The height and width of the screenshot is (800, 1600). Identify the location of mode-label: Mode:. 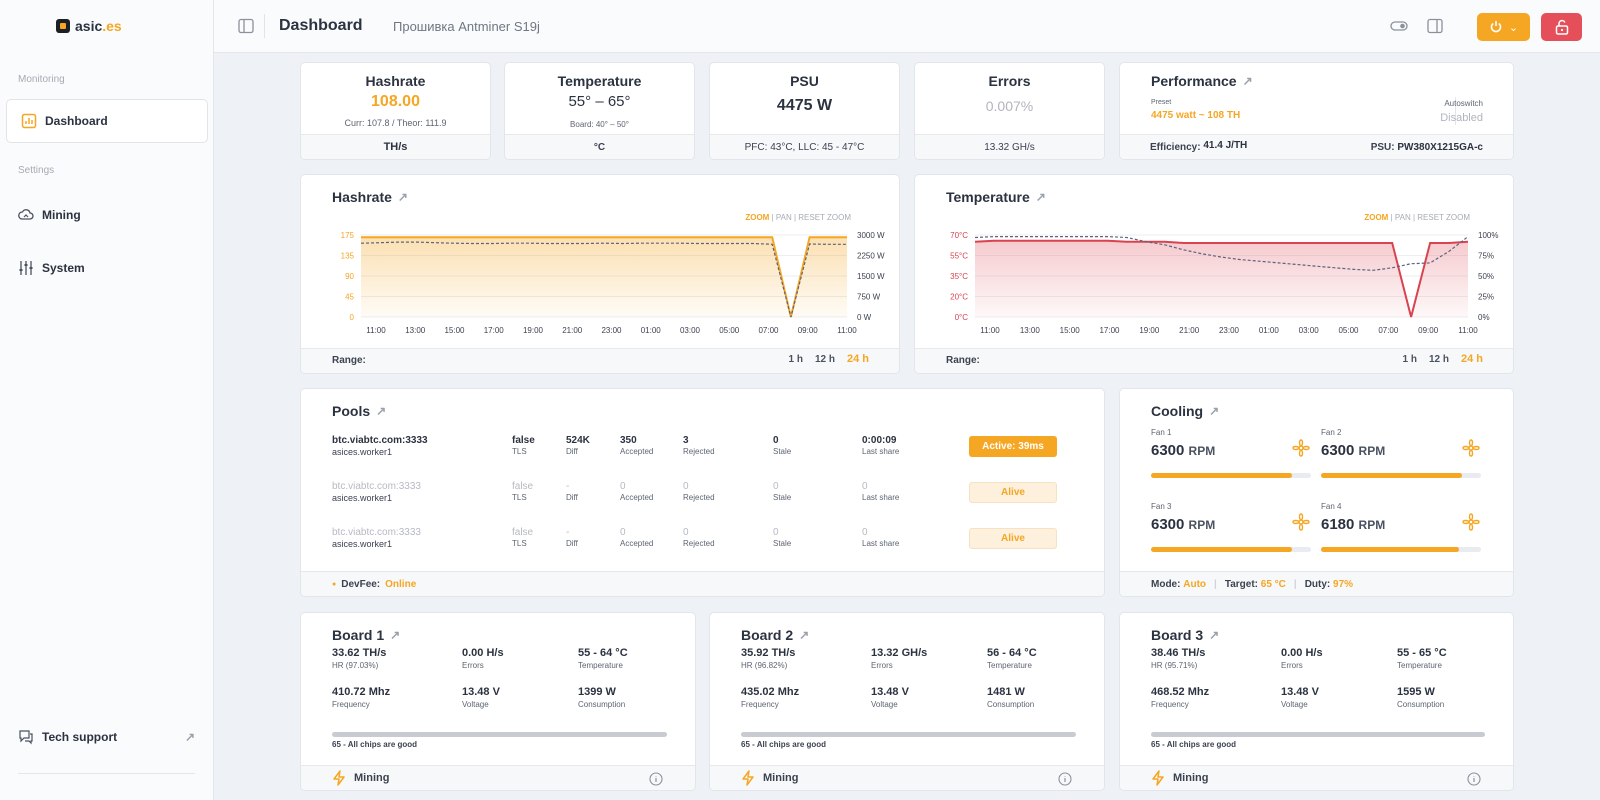
(1166, 584).